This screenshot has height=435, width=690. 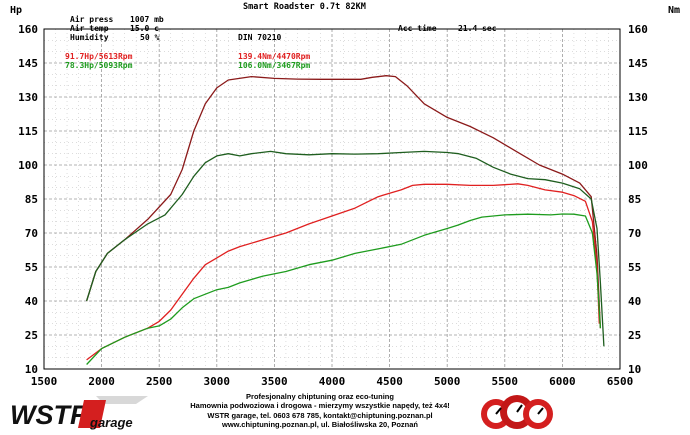 I want to click on air-press-value: 1007 mb, so click(x=147, y=19).